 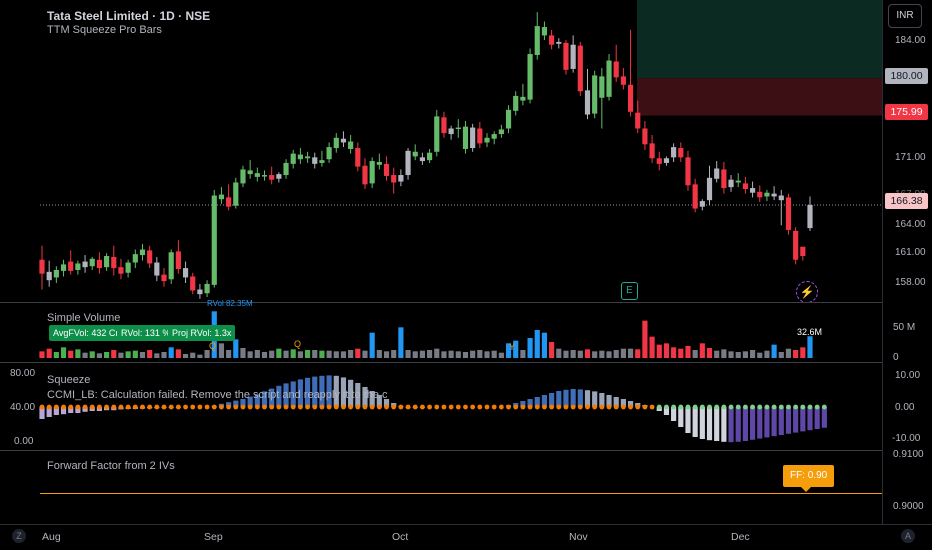 What do you see at coordinates (904, 327) in the screenshot?
I see `volume-axis-tick: 50 M` at bounding box center [904, 327].